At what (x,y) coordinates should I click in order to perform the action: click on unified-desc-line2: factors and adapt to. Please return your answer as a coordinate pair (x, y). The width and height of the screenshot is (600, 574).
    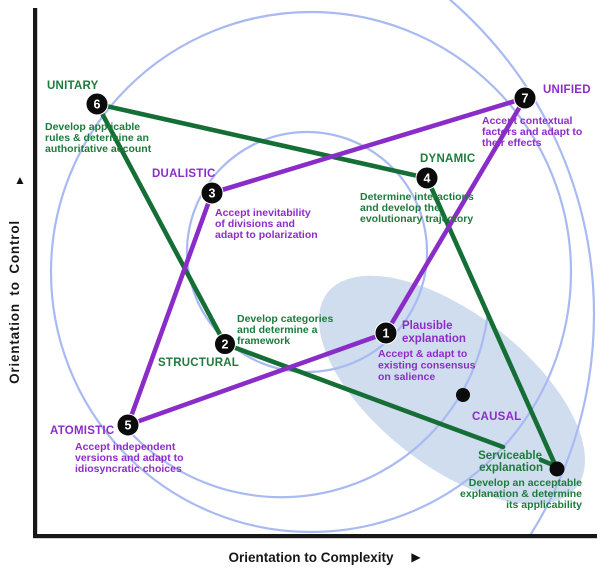
    Looking at the image, I should click on (532, 132).